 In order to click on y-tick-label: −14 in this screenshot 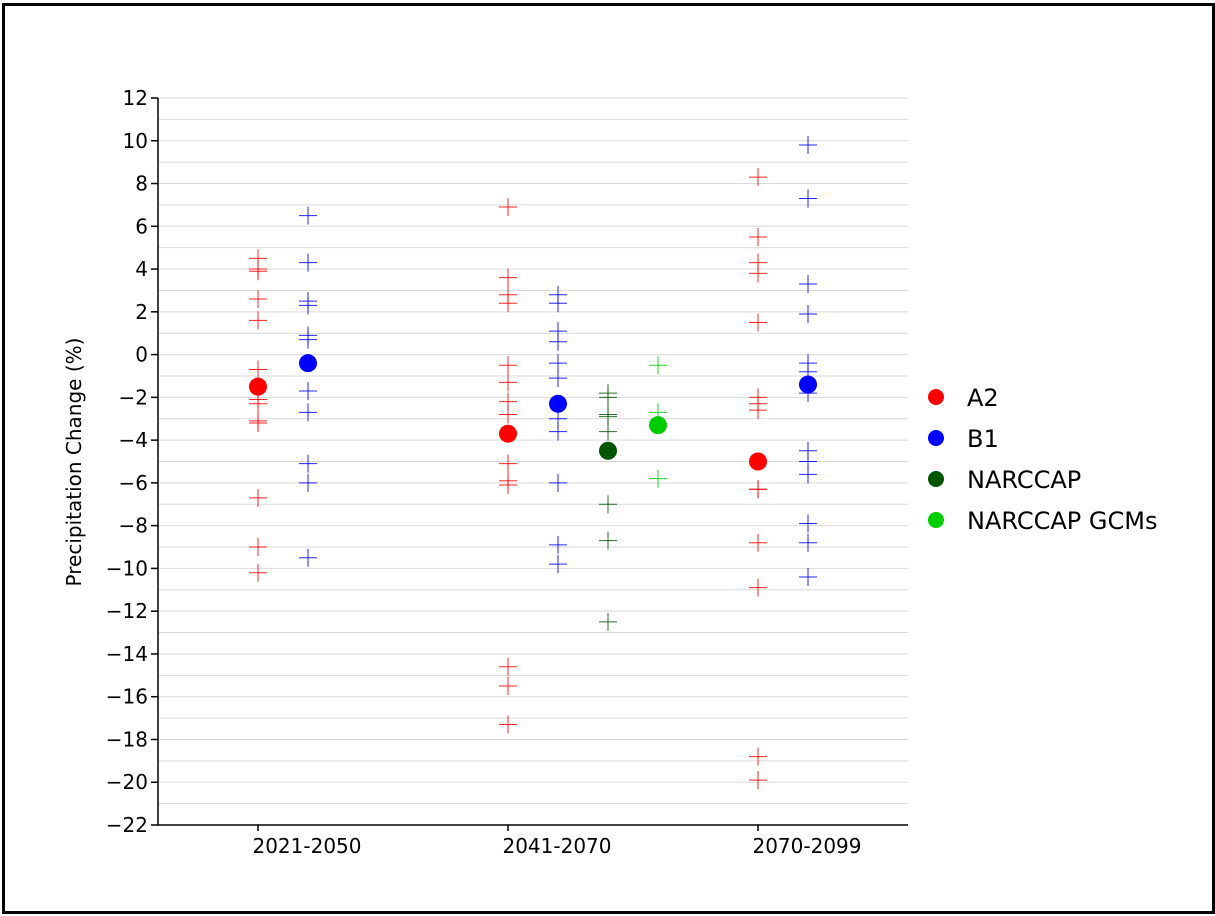, I will do `click(127, 654)`.